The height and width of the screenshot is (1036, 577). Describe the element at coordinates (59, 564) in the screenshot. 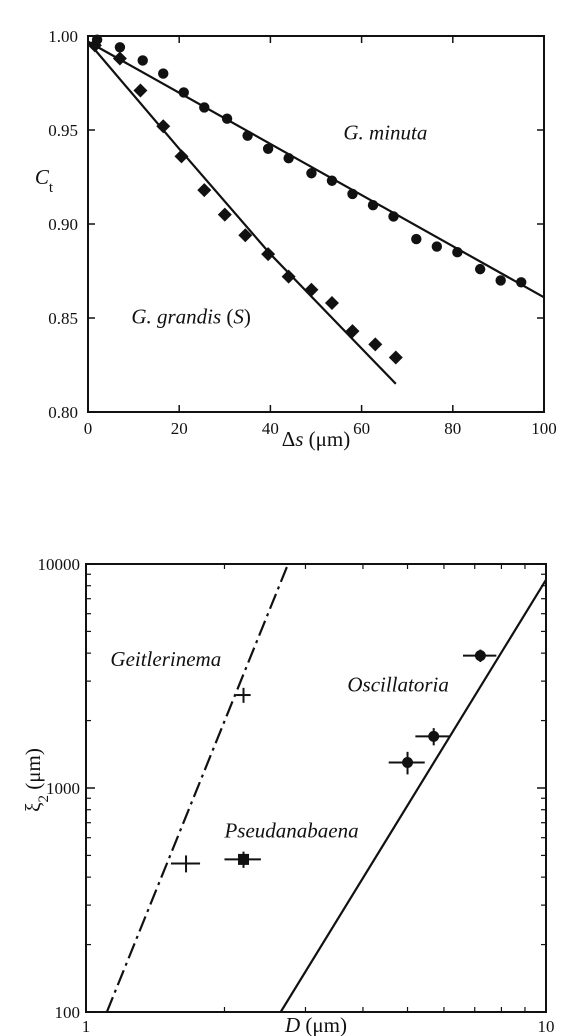

I see `y-tick-label: 10000` at that location.